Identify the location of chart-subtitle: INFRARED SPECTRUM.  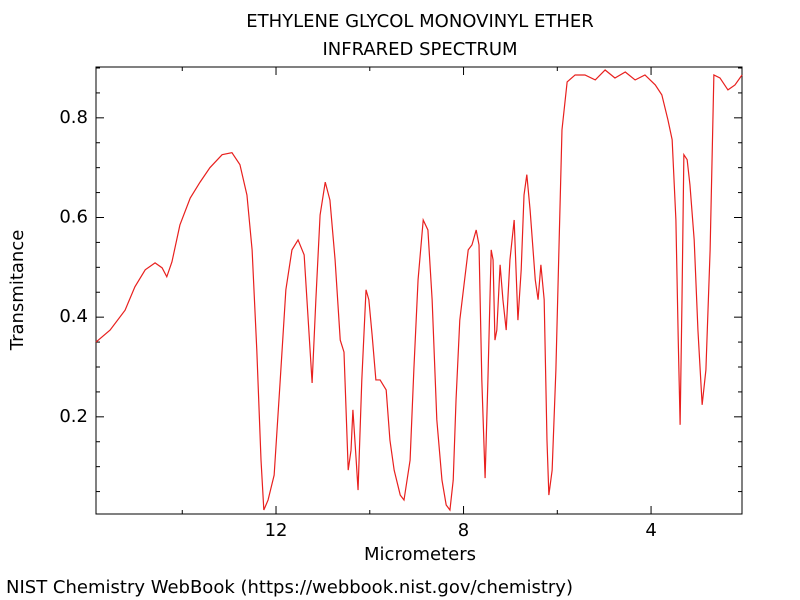
(419, 49).